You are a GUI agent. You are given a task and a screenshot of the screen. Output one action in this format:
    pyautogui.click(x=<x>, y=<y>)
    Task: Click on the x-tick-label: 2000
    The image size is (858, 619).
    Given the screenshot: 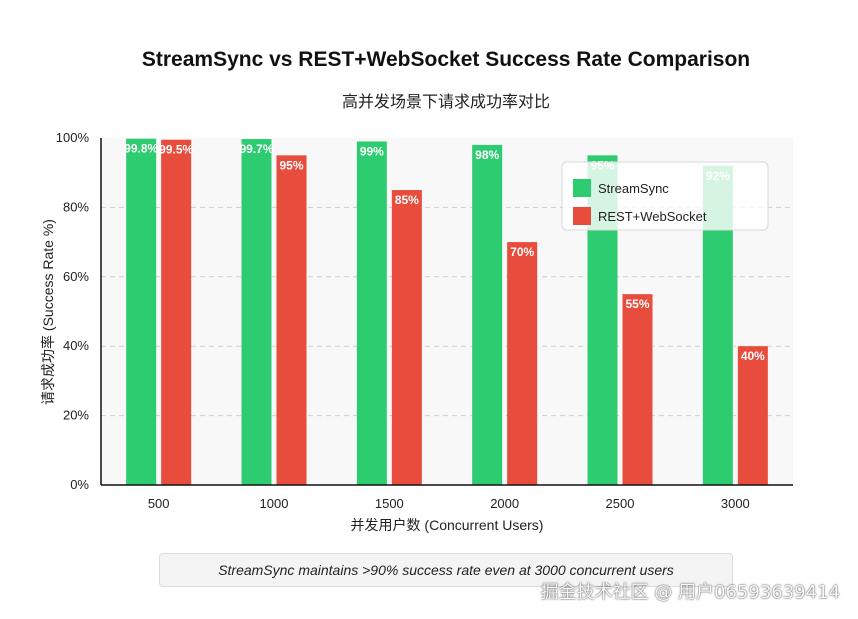 What is the action you would take?
    pyautogui.click(x=504, y=503)
    